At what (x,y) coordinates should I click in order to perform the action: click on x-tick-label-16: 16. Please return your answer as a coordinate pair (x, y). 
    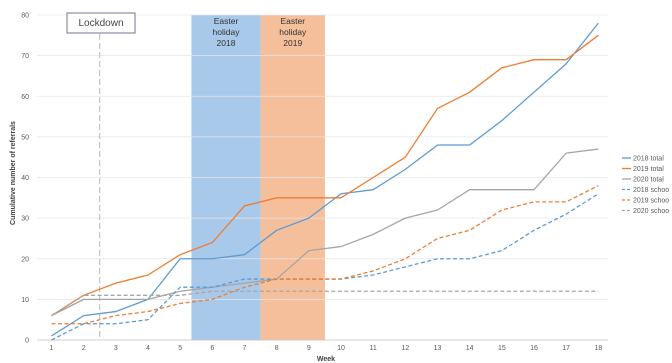
    Looking at the image, I should click on (534, 348).